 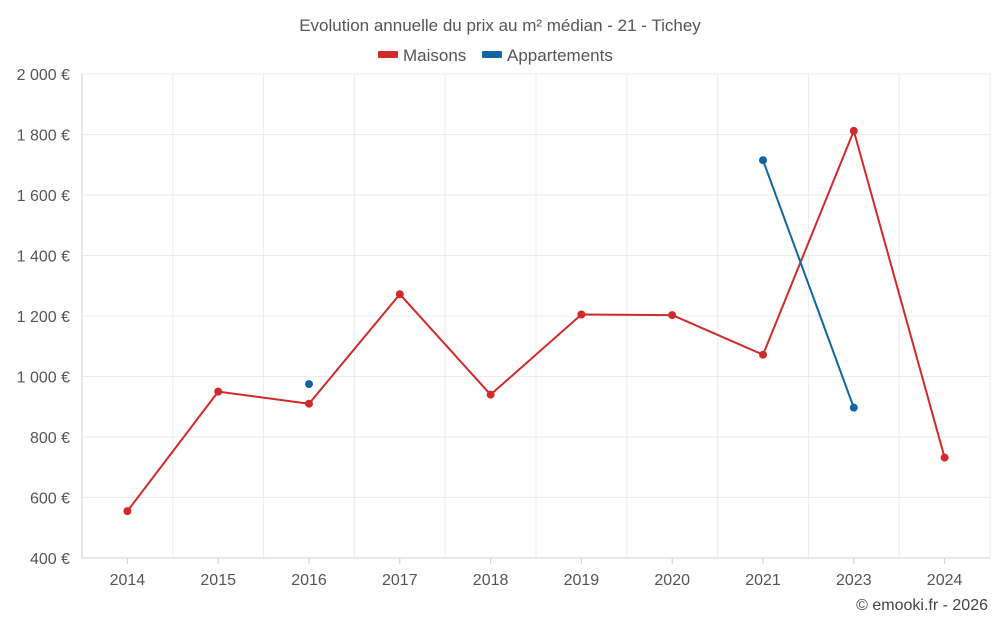 I want to click on legend-item-maisons: Maisons, so click(x=422, y=55).